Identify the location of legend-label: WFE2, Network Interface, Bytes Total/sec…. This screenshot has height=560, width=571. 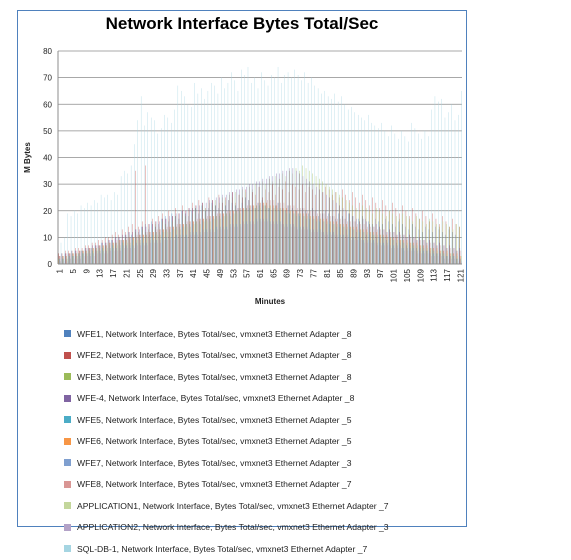
(214, 355).